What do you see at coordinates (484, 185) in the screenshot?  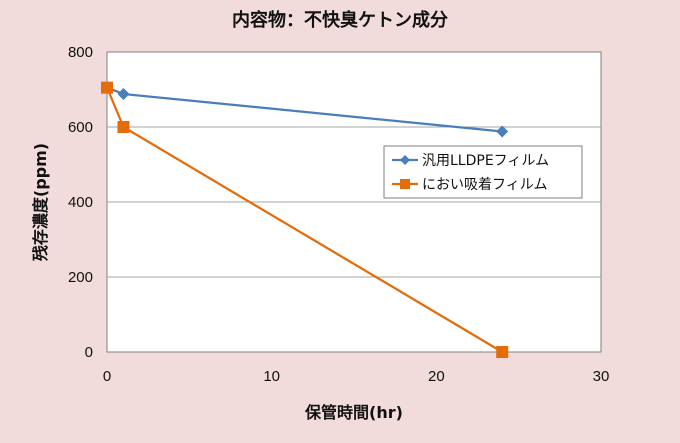 I see `legend-label: におい吸着フィルム` at bounding box center [484, 185].